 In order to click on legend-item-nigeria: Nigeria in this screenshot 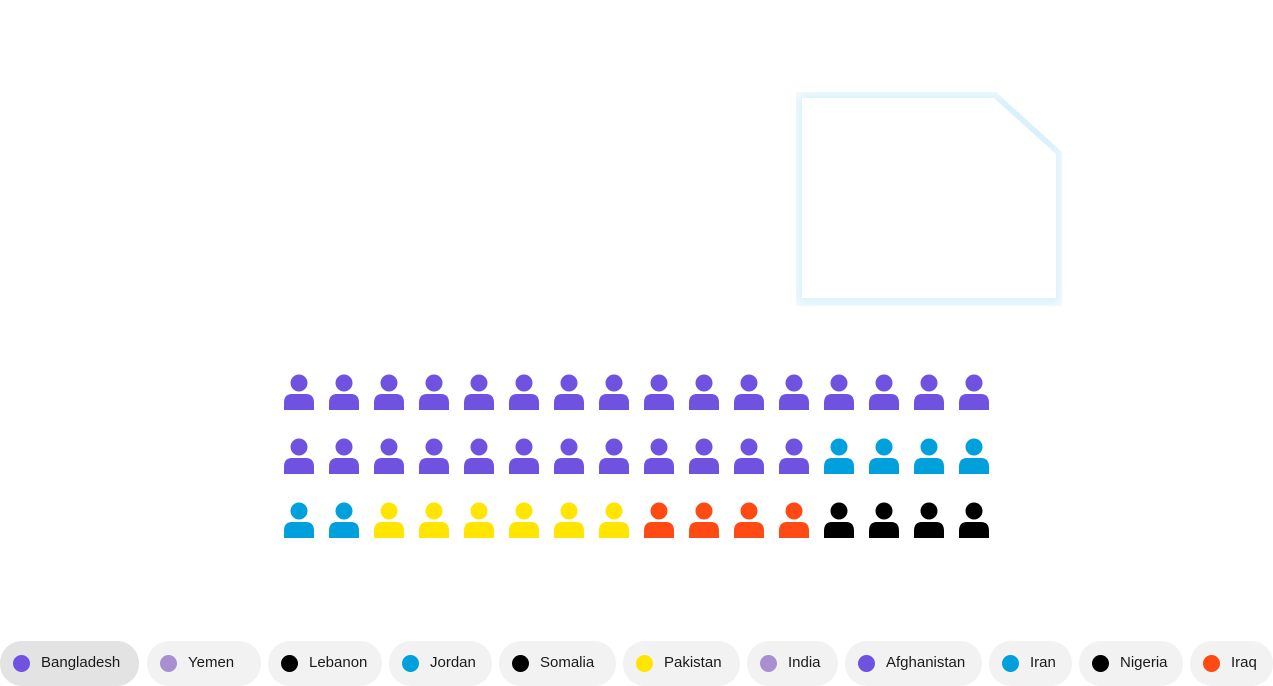, I will do `click(1131, 663)`.